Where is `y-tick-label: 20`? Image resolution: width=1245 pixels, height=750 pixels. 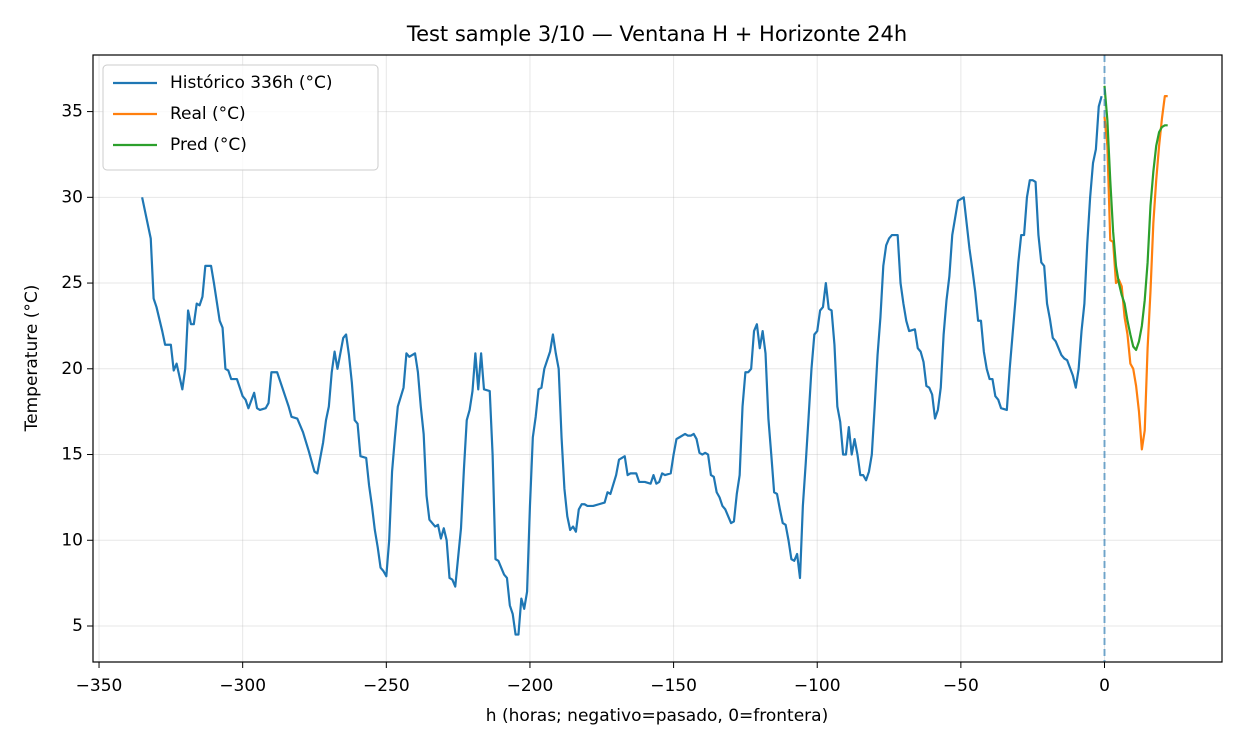
y-tick-label: 20 is located at coordinates (72, 369).